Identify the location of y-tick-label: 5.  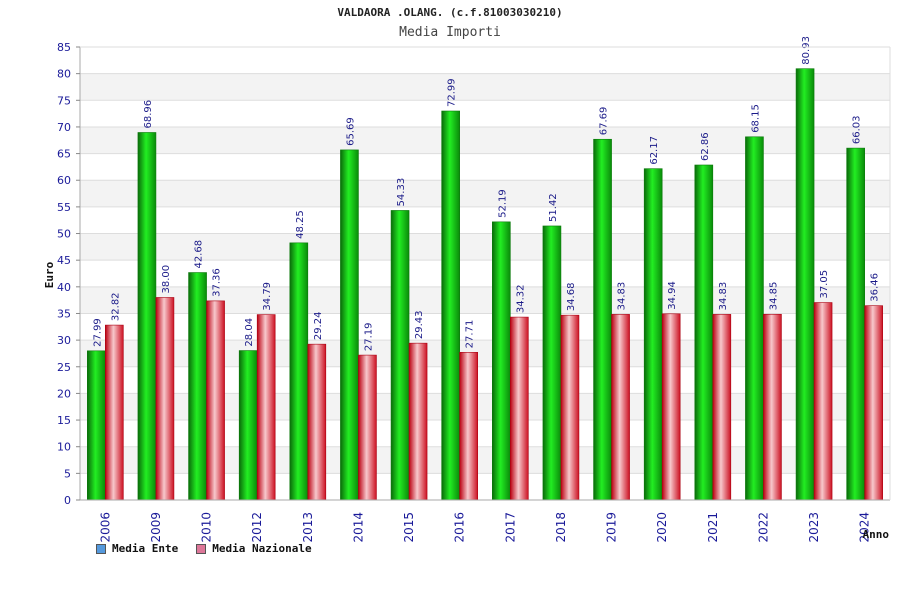
(67, 473).